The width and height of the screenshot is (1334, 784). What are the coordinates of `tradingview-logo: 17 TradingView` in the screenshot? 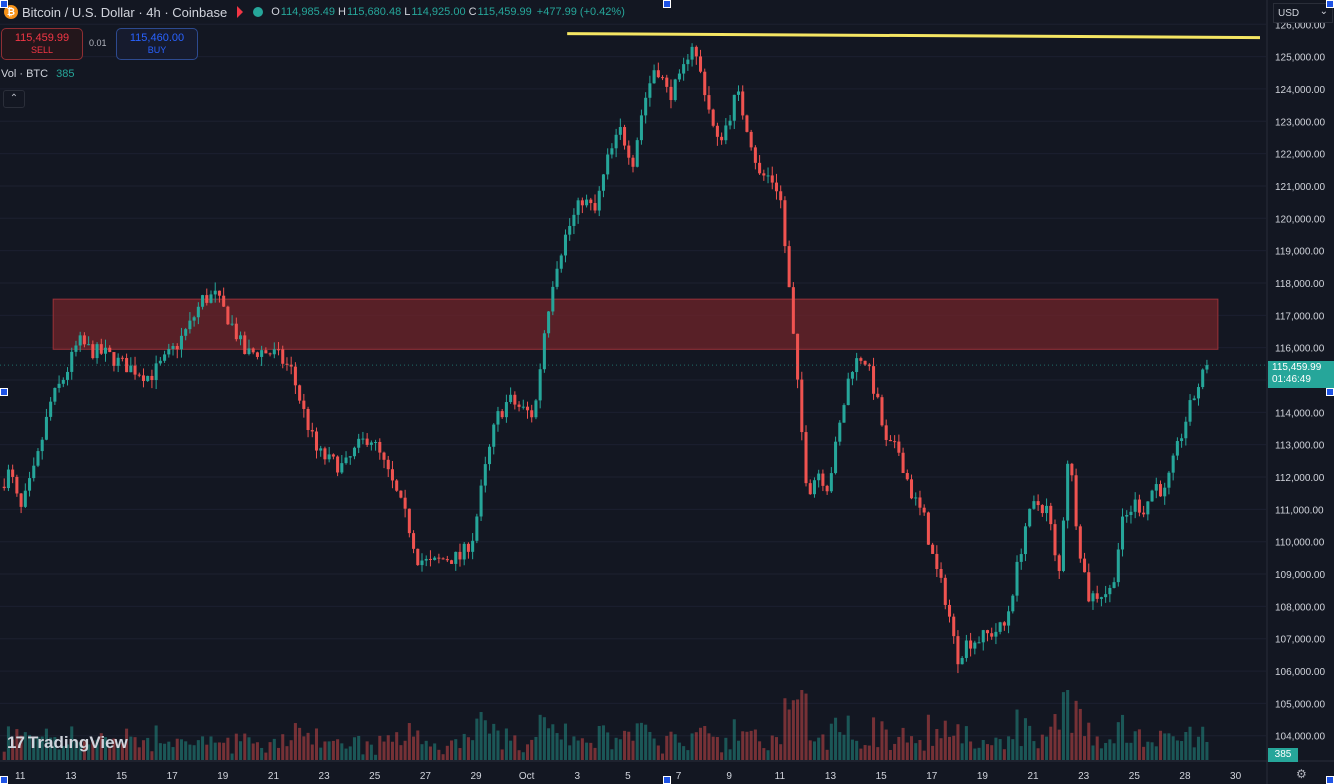 It's located at (67, 743).